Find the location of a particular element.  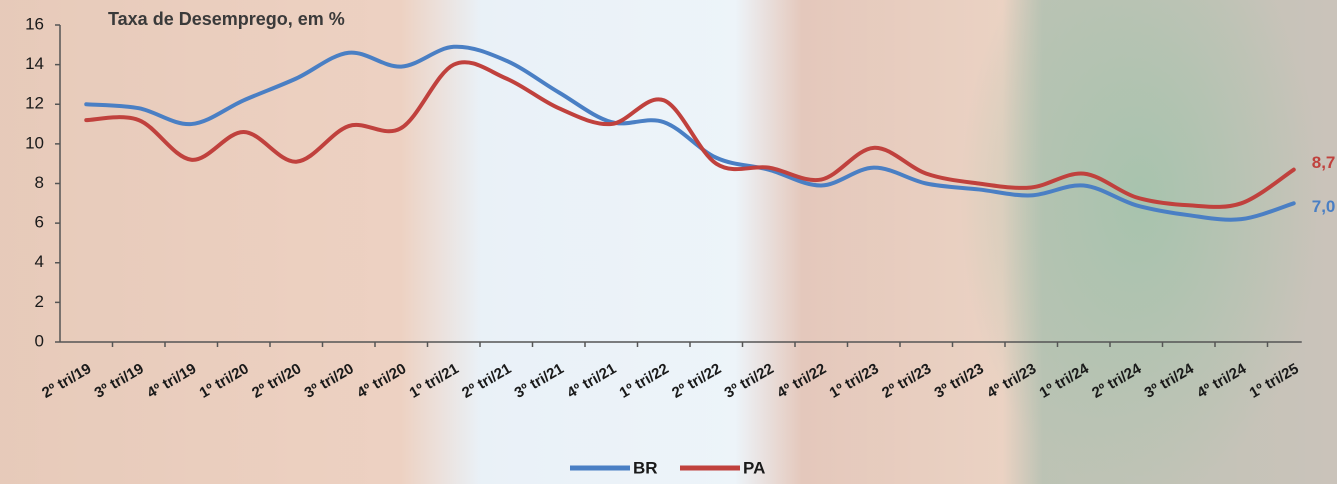

x-tick-label: 4º tri/21 is located at coordinates (591, 381).